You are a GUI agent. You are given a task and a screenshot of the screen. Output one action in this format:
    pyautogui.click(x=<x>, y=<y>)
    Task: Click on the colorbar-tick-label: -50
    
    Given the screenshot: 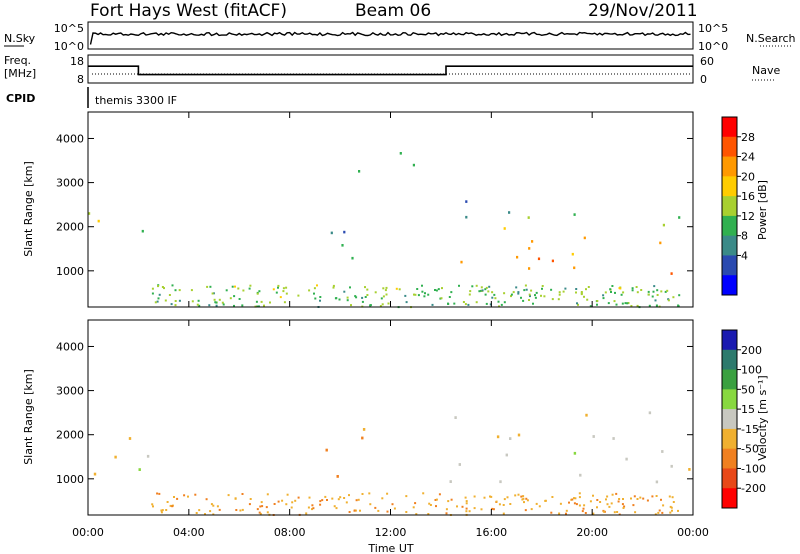 What is the action you would take?
    pyautogui.click(x=750, y=449)
    